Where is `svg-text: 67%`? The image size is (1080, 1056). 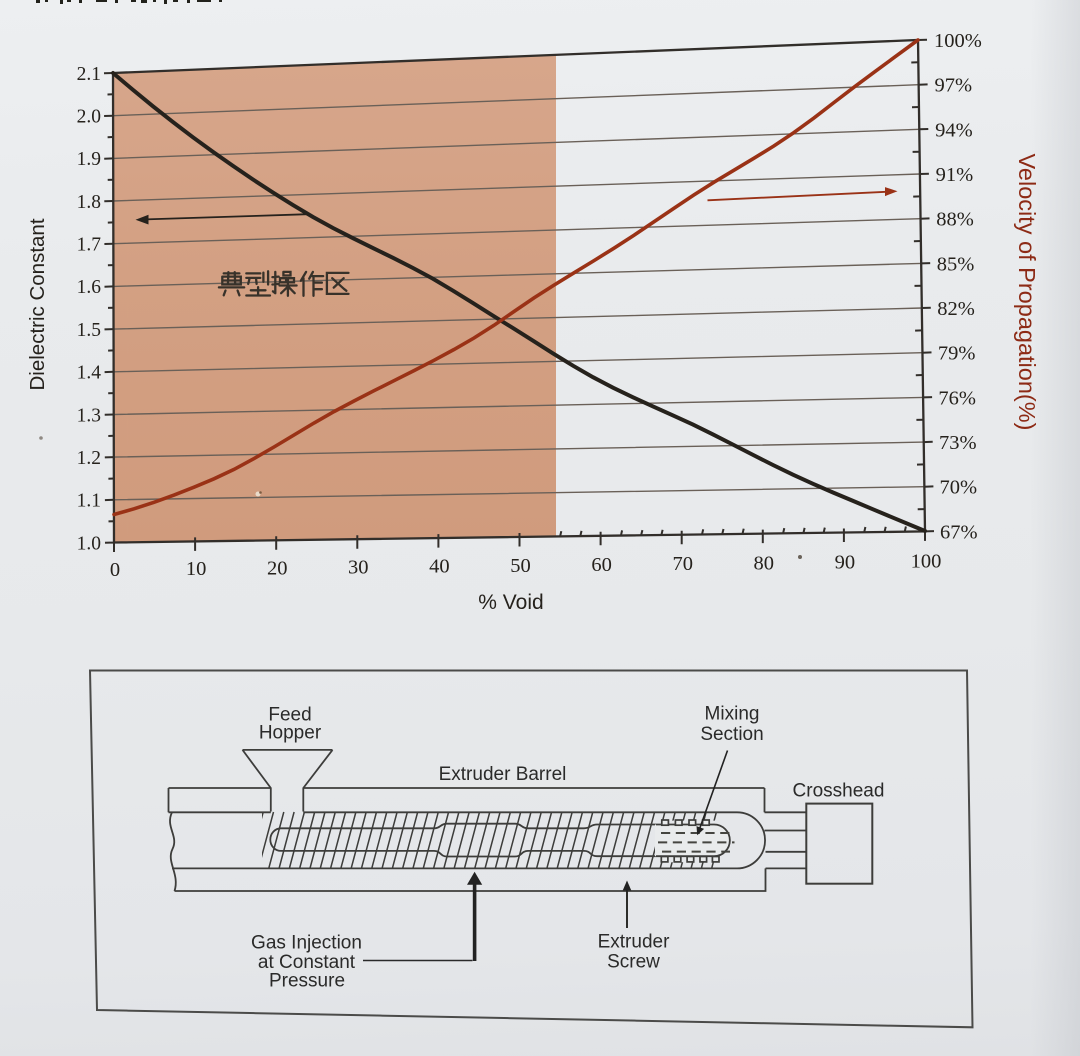
svg-text: 67% is located at coordinates (959, 532).